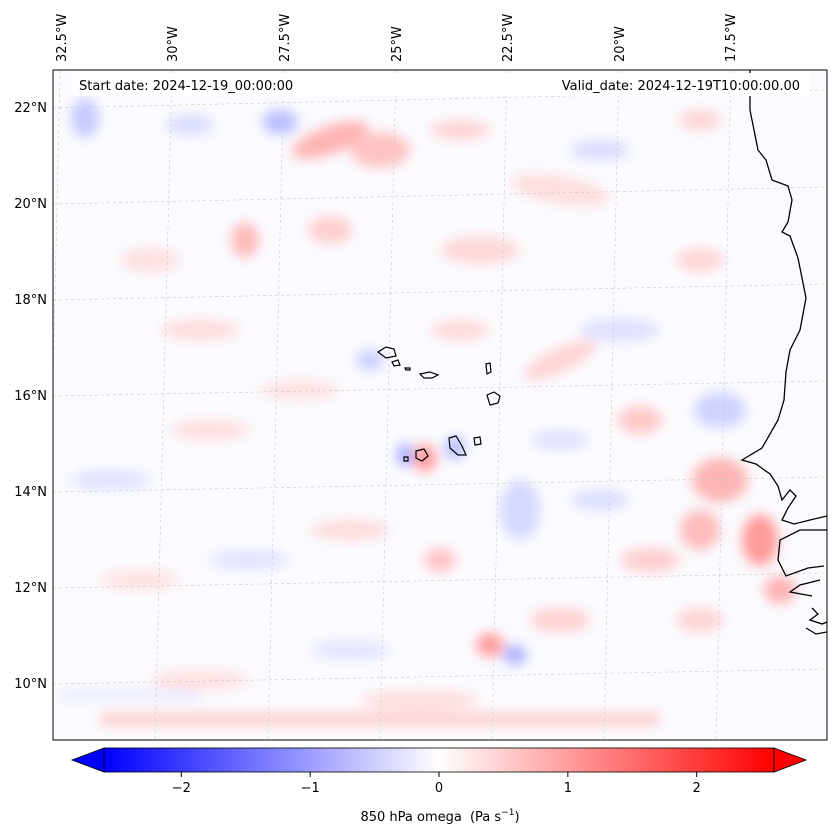  What do you see at coordinates (508, 38) in the screenshot?
I see `lon-label: 22.5°W` at bounding box center [508, 38].